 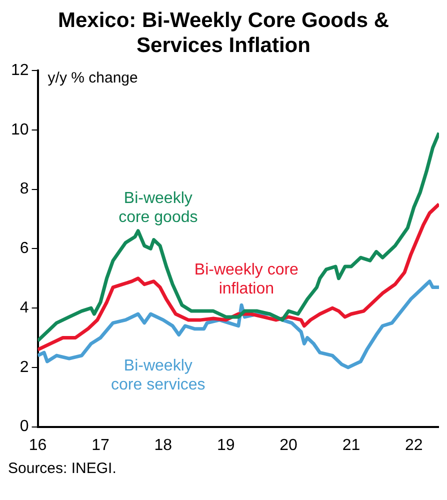 I want to click on x-tick-label: 22, so click(x=414, y=445).